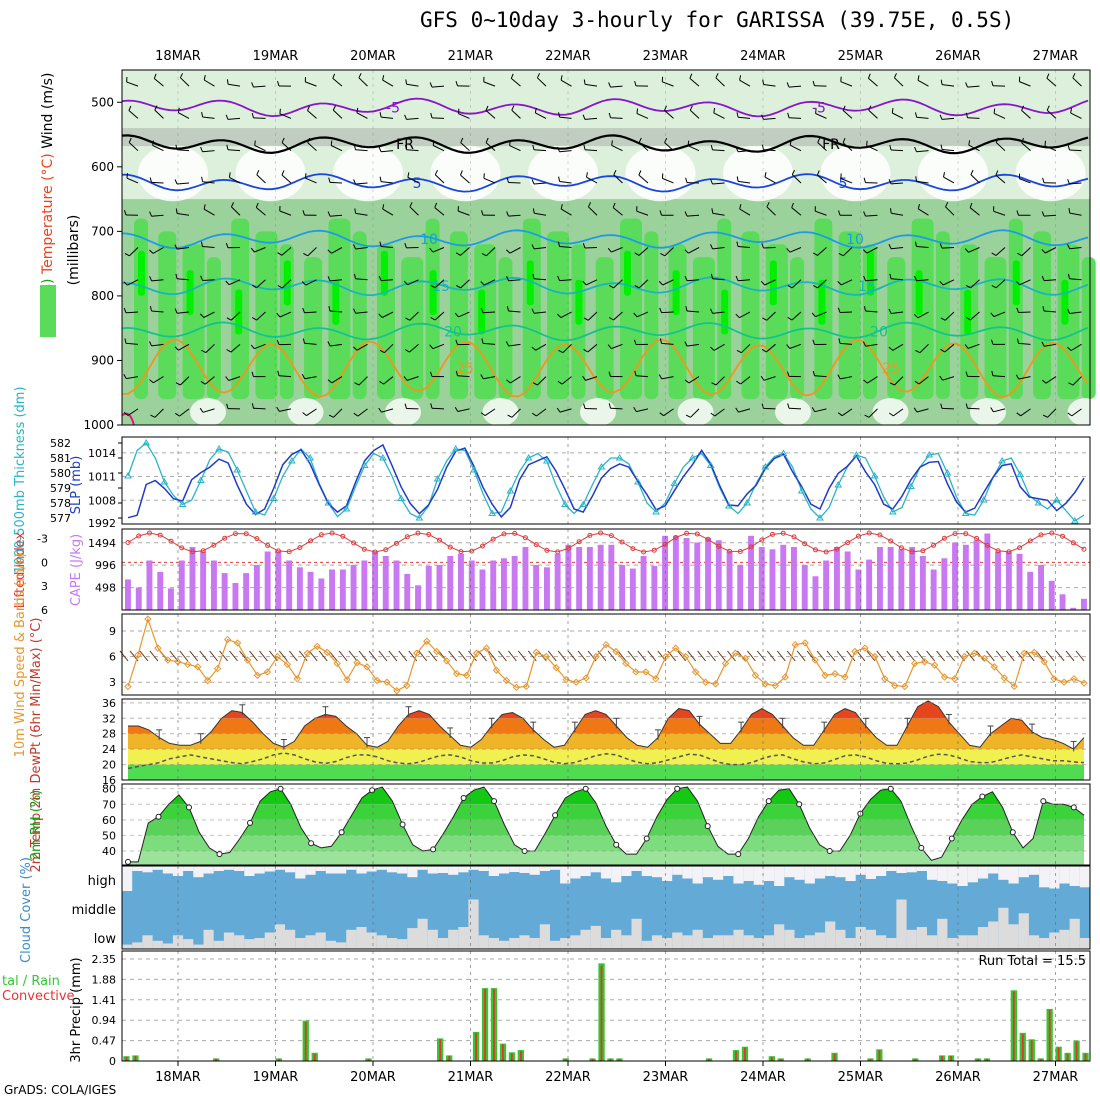 This screenshot has height=1100, width=1100. What do you see at coordinates (870, 273) in the screenshot?
I see `rh-saturated-cell` at bounding box center [870, 273].